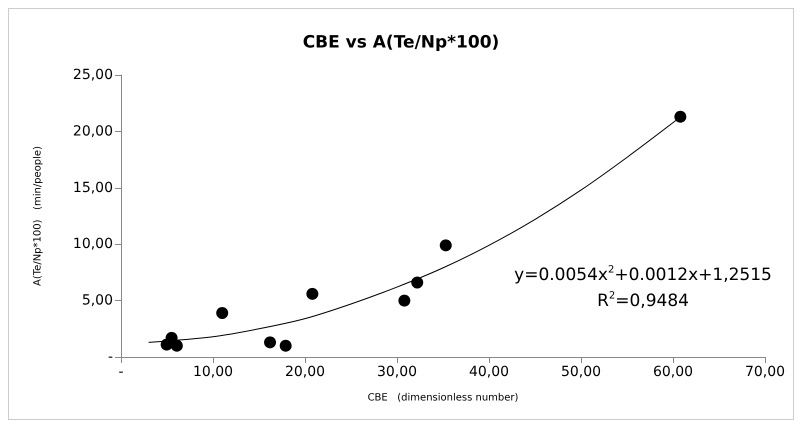 This screenshot has width=802, height=428. What do you see at coordinates (401, 42) in the screenshot?
I see `chart-title: CBE vs A(Te/Np*100)` at bounding box center [401, 42].